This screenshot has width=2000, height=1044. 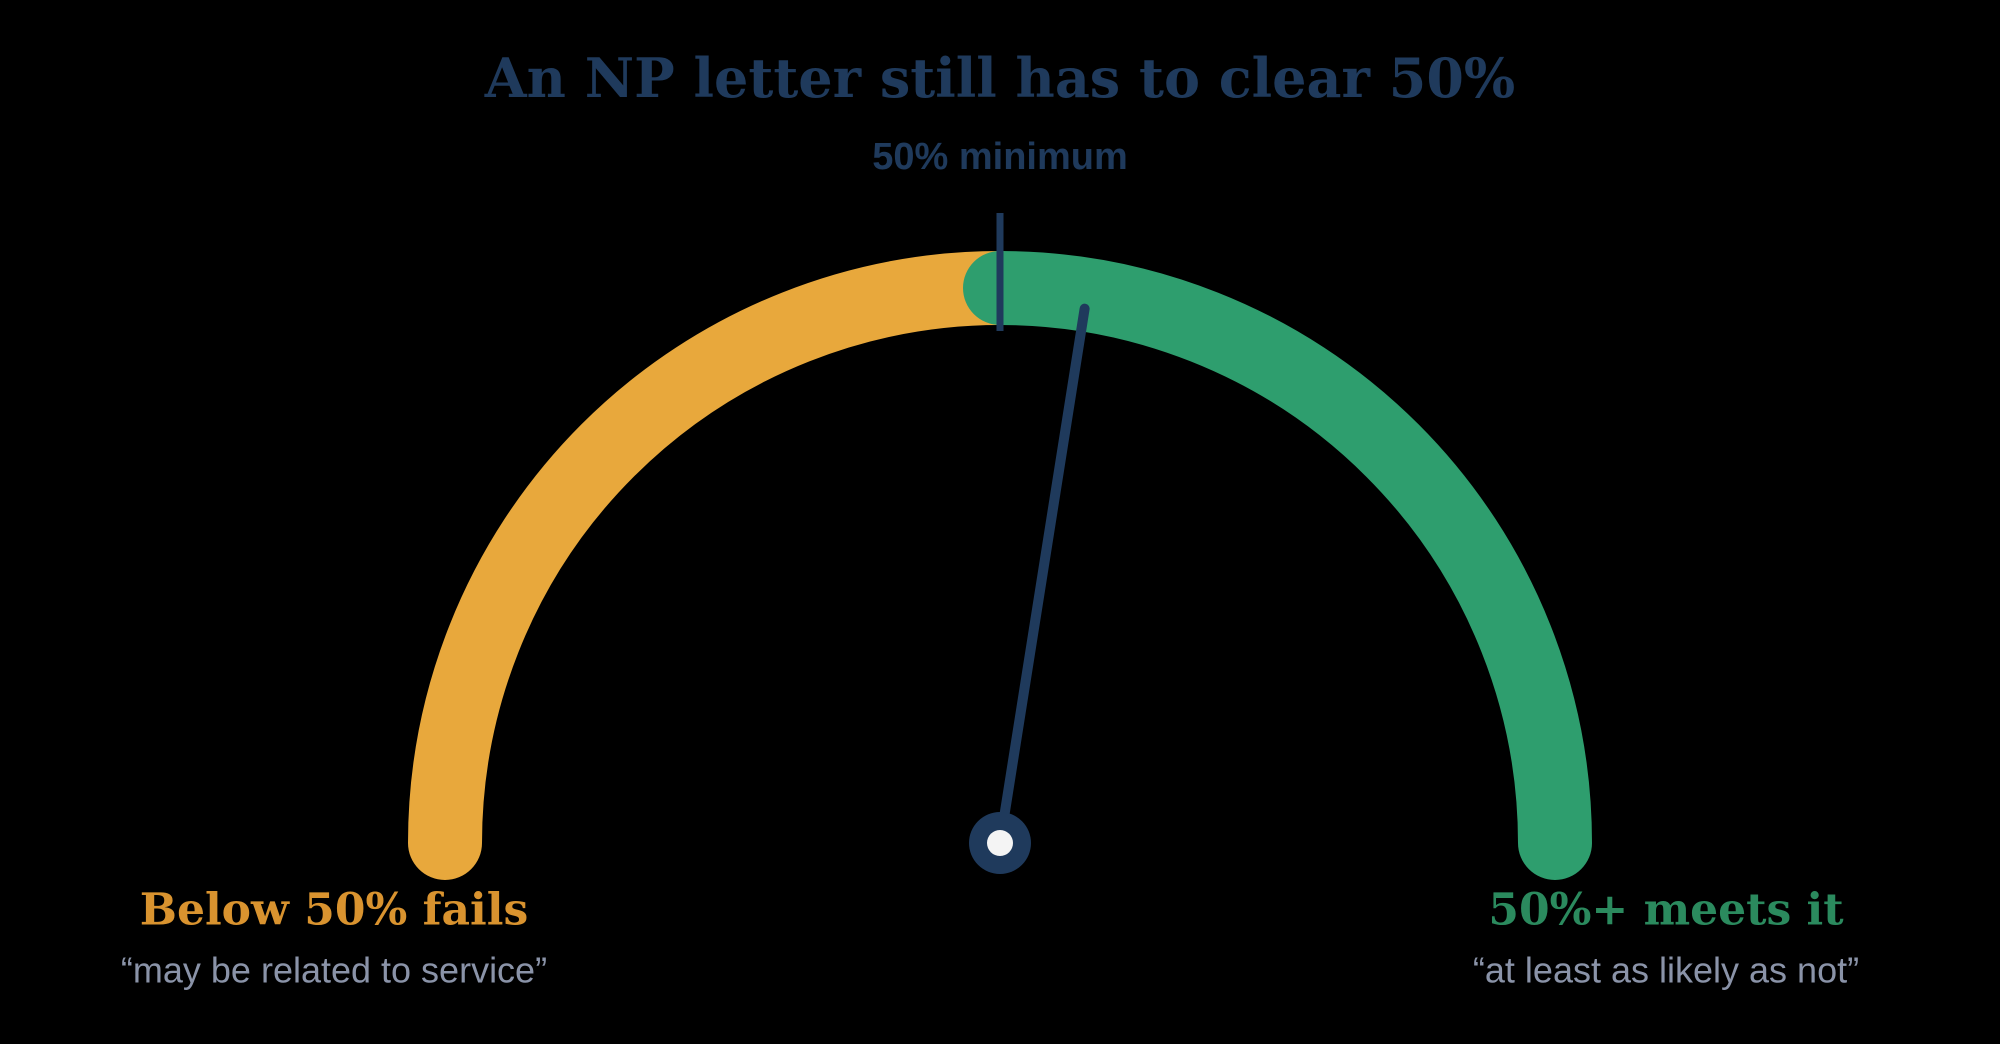 What do you see at coordinates (1666, 910) in the screenshot?
I see `segment-label: 50%+ meets it` at bounding box center [1666, 910].